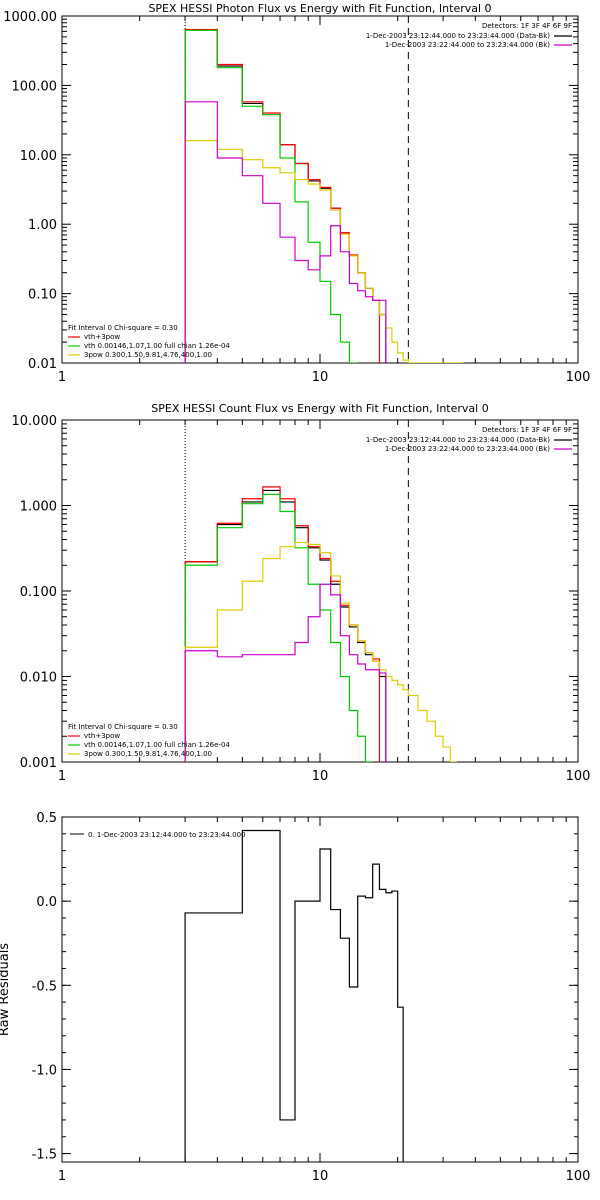 The image size is (600, 1200). I want to click on y-tick-label: 10.000, so click(35, 421).